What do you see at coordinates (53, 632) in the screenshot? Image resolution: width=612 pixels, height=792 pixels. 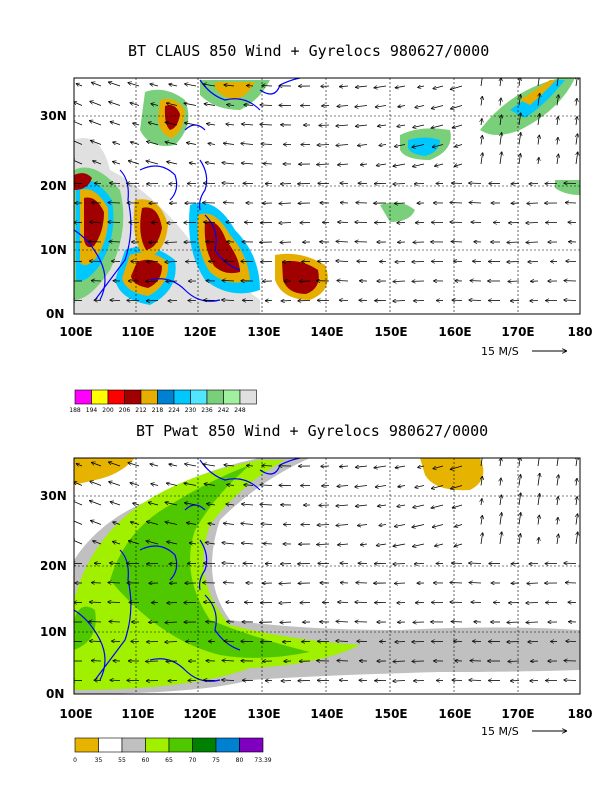 I see `svg-text: 10N` at bounding box center [53, 632].